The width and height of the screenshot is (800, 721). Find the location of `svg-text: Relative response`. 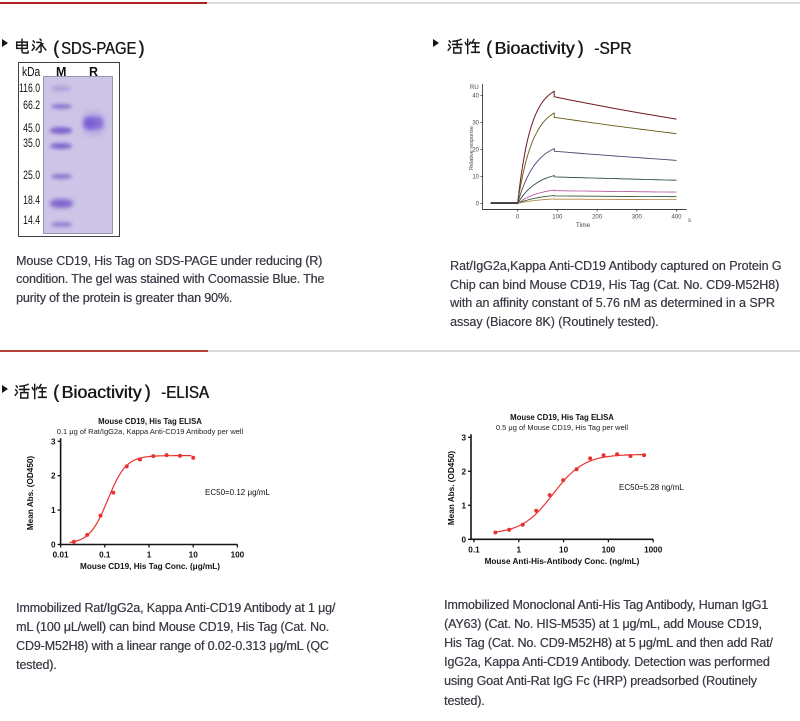

svg-text: Relative response is located at coordinates (472, 148).